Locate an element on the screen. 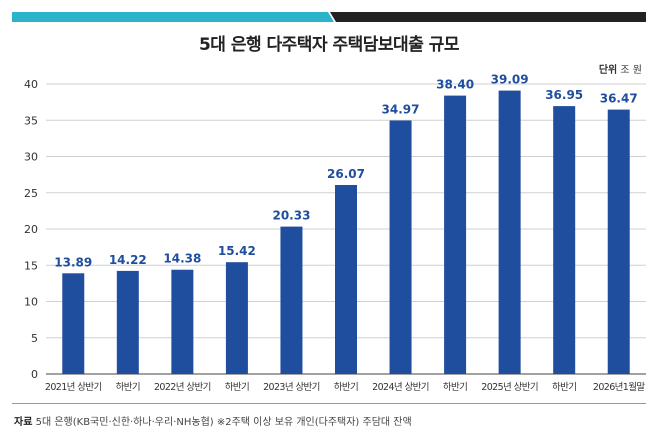 The height and width of the screenshot is (444, 658). y-tick-label: 40 is located at coordinates (31, 84).